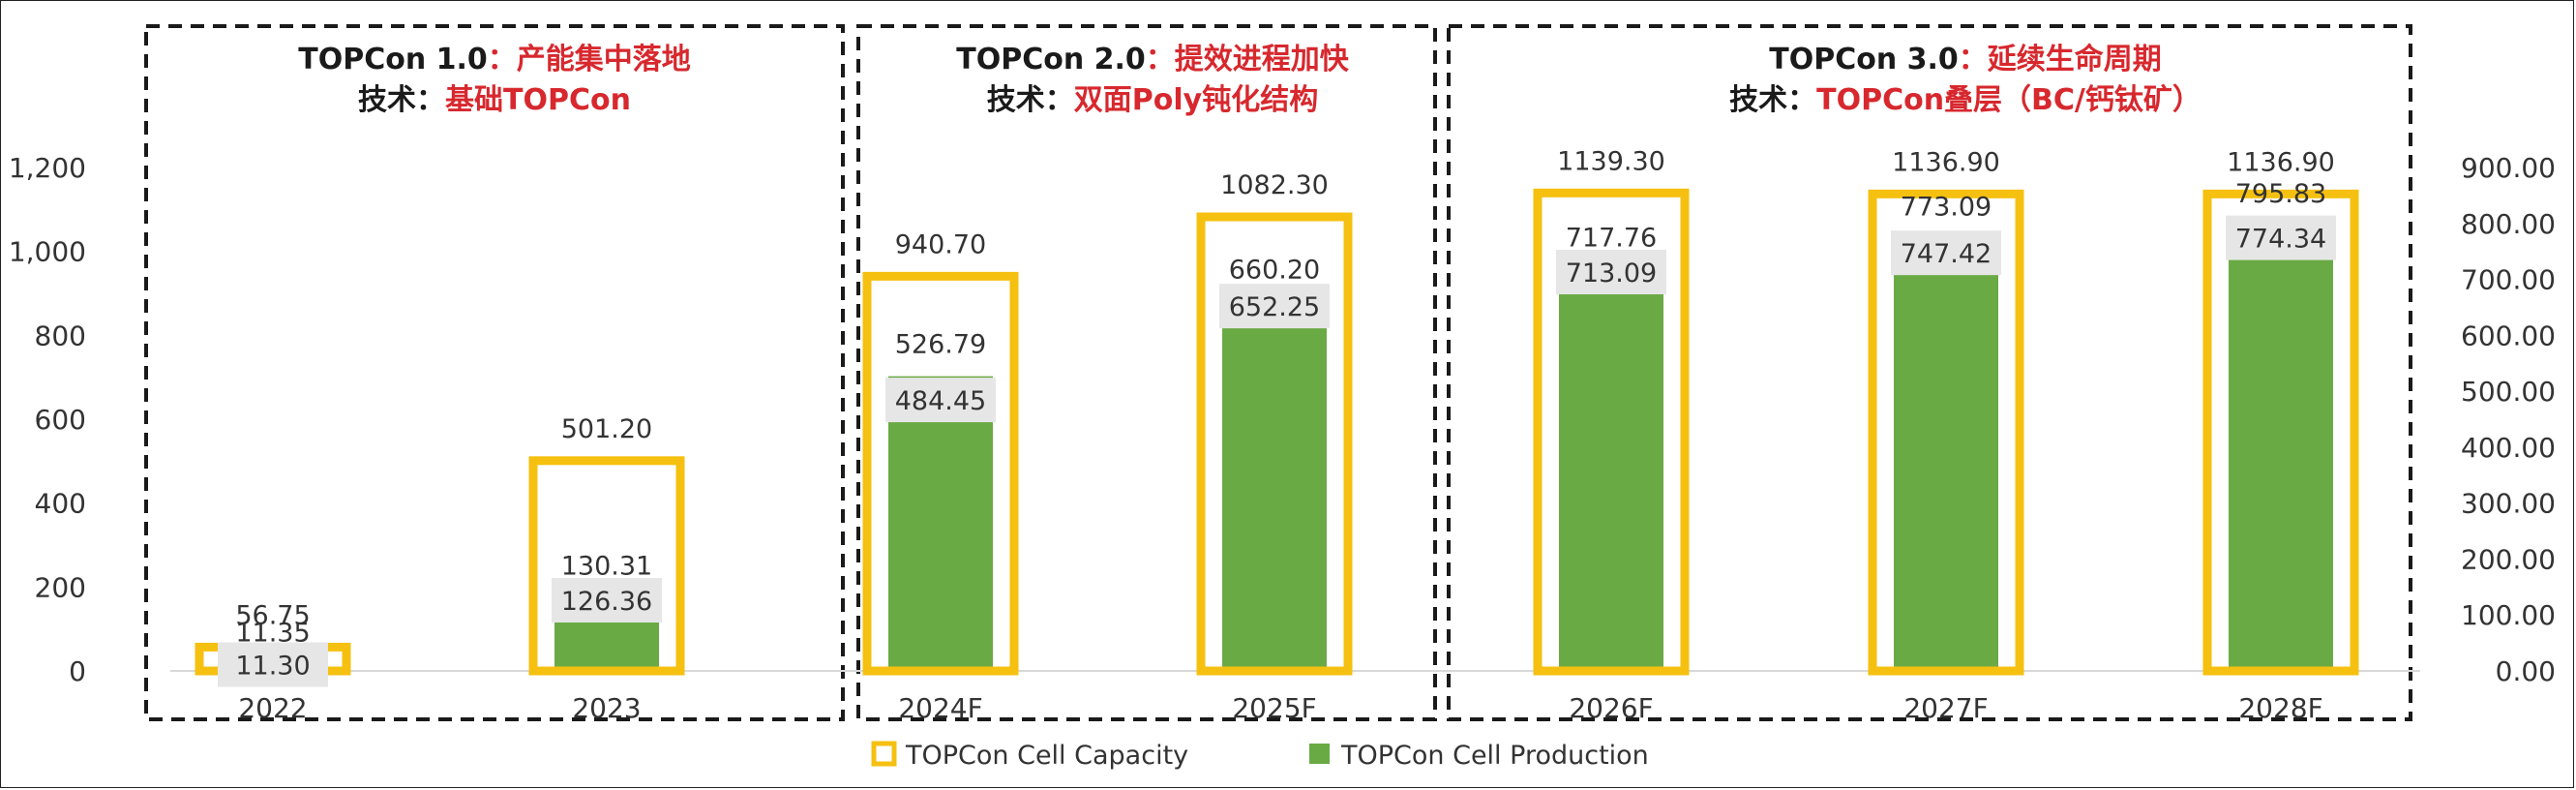 Image resolution: width=2576 pixels, height=790 pixels. Describe the element at coordinates (77, 671) in the screenshot. I see `left-tick-label: 0` at that location.